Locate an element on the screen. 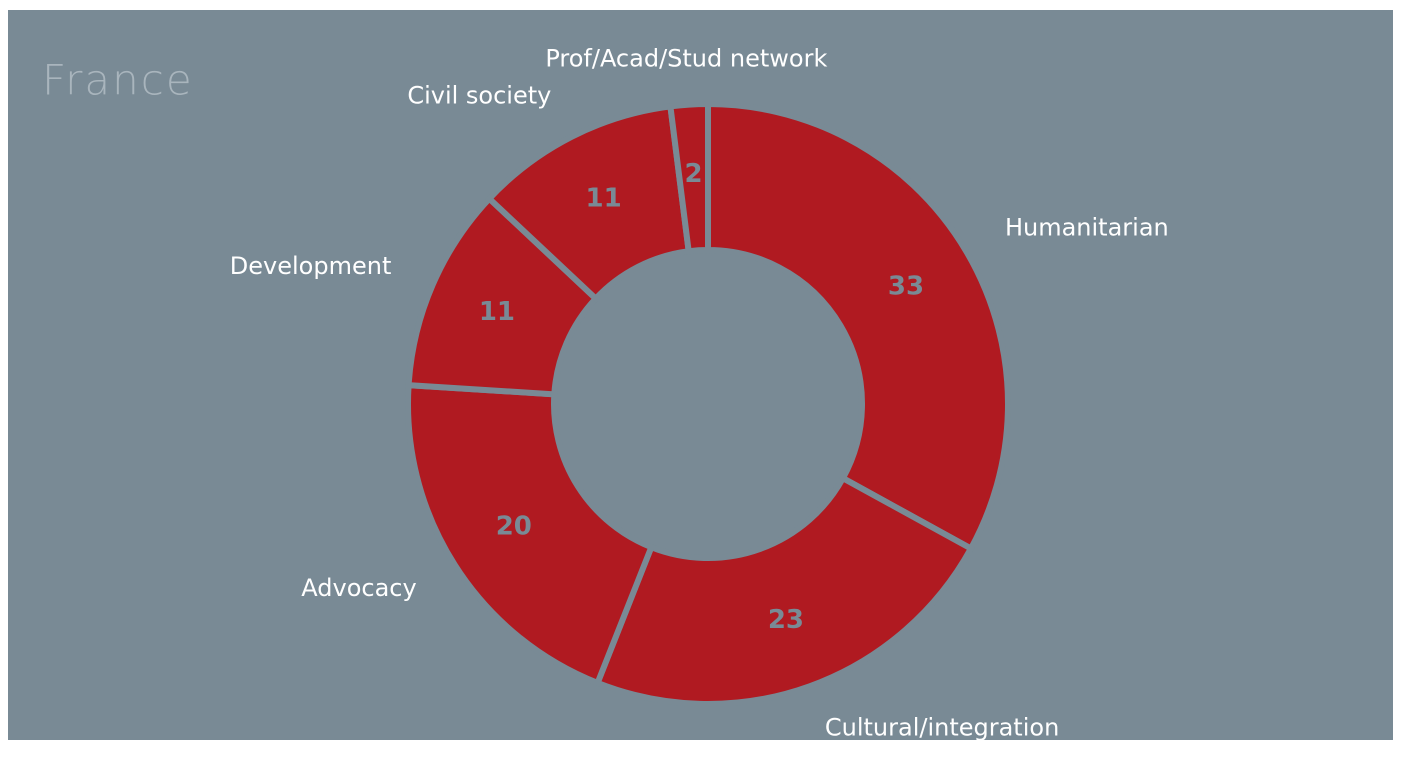  category-label: Cultural/integration is located at coordinates (942, 728).